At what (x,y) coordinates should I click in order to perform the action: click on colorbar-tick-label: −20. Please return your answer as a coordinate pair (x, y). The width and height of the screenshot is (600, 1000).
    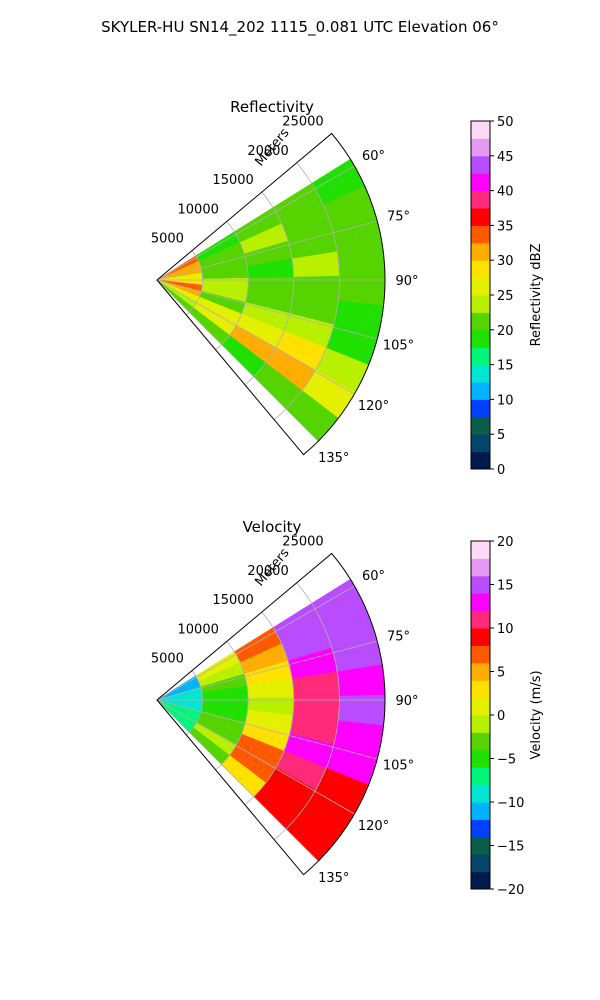
    Looking at the image, I should click on (510, 890).